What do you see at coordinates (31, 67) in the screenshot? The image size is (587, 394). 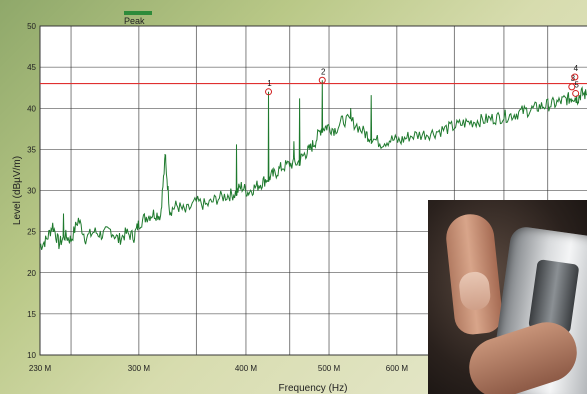 I see `y-tick-label: 45` at bounding box center [31, 67].